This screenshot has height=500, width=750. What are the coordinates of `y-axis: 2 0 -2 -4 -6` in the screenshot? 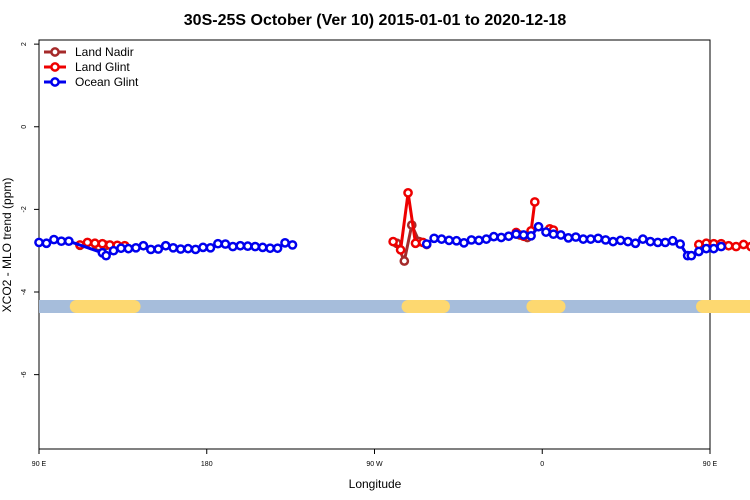 It's located at (30, 210).